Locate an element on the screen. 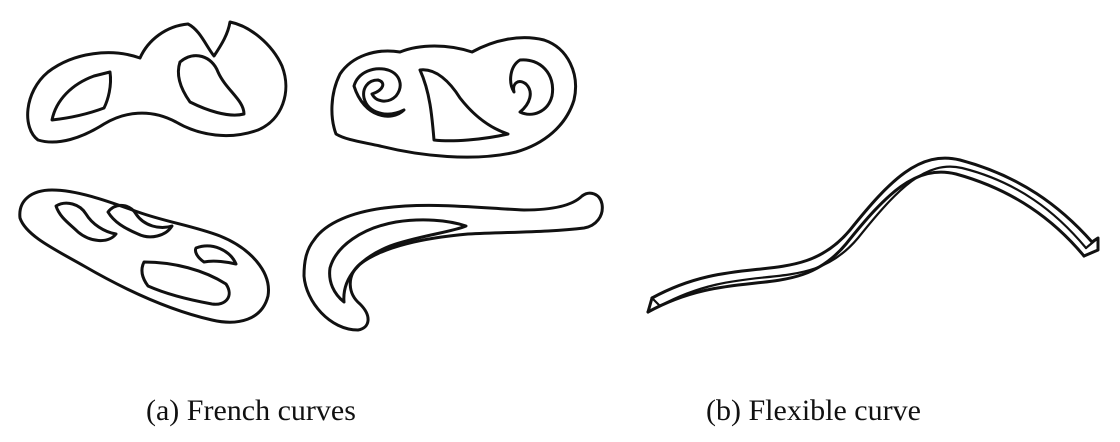  french-curve-top-right is located at coordinates (453, 97).